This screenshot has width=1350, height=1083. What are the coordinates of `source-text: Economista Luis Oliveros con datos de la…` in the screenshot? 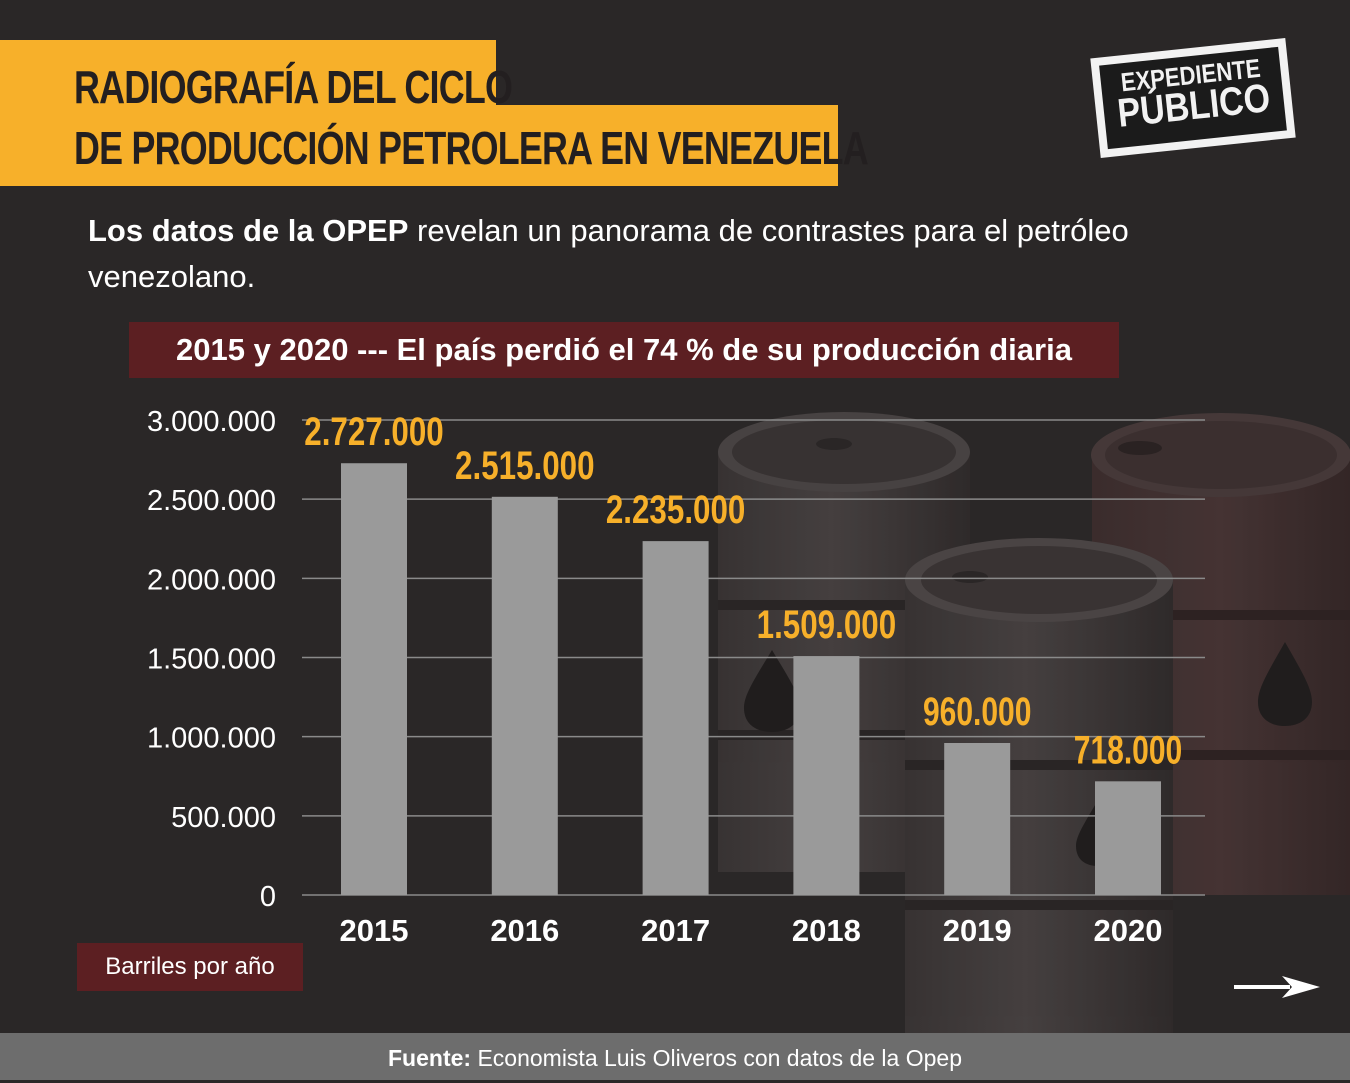 It's located at (716, 1058).